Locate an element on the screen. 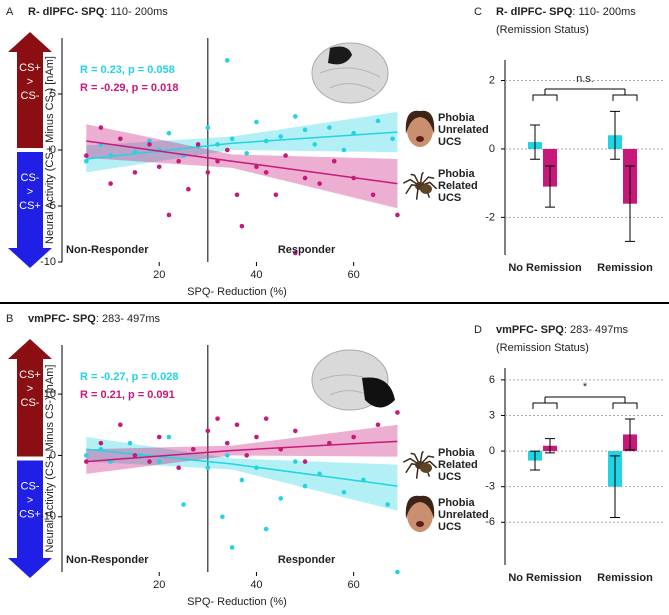  panel-letter: D is located at coordinates (478, 330).